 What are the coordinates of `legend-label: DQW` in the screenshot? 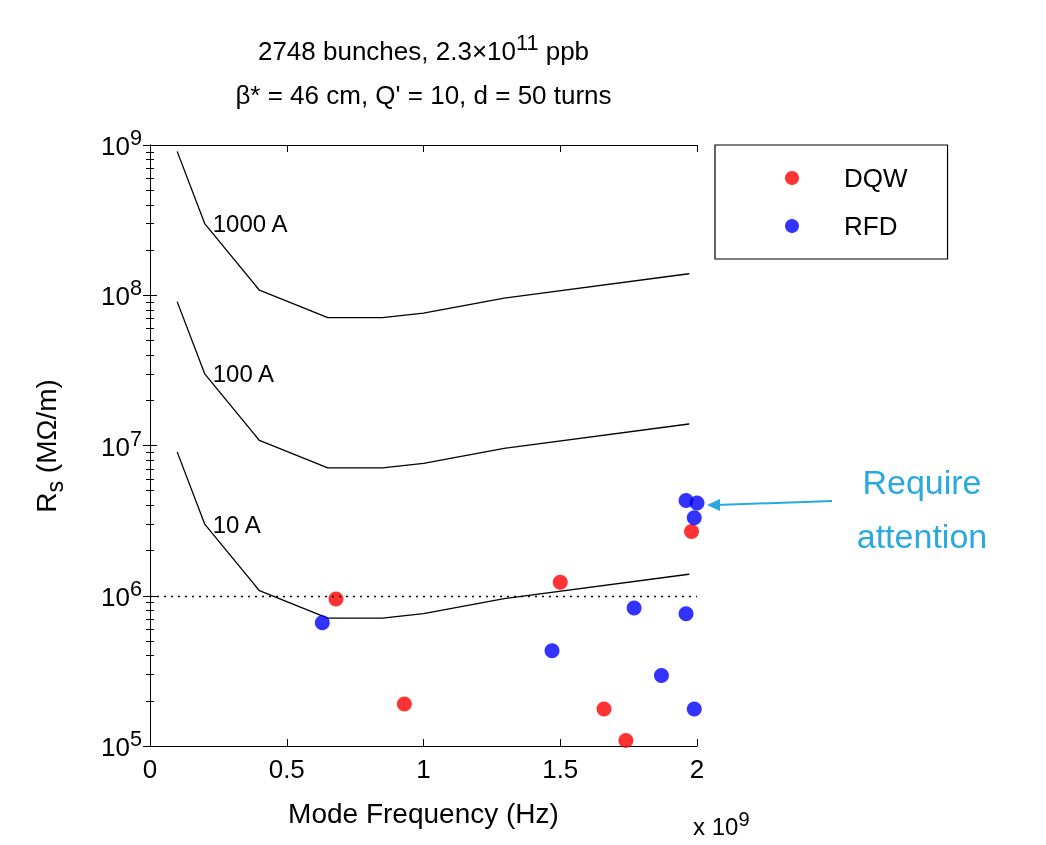 It's located at (876, 178).